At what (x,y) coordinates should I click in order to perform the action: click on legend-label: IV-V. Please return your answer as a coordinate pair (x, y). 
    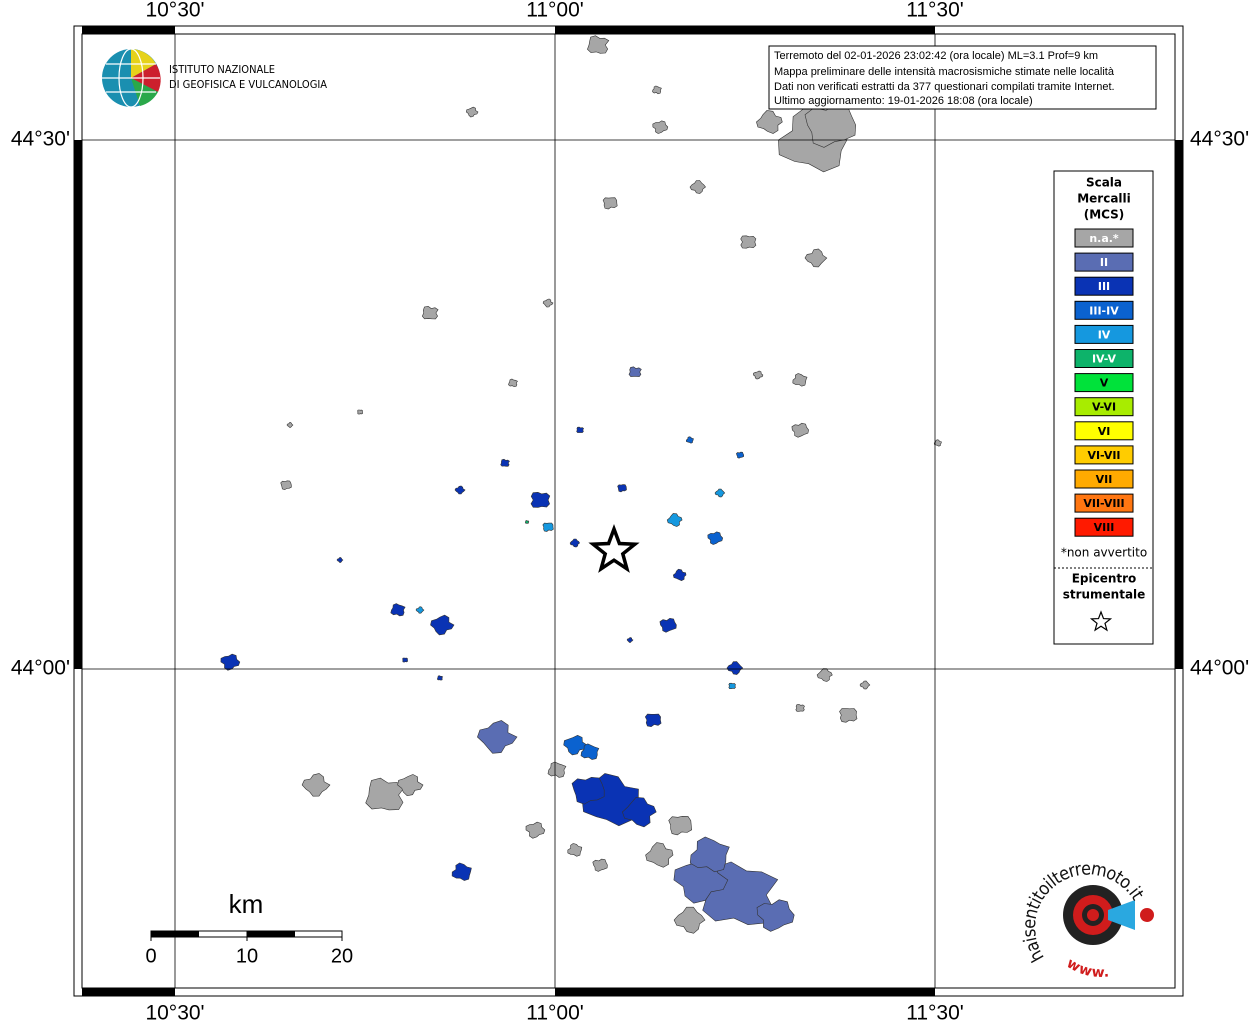
    Looking at the image, I should click on (1104, 359).